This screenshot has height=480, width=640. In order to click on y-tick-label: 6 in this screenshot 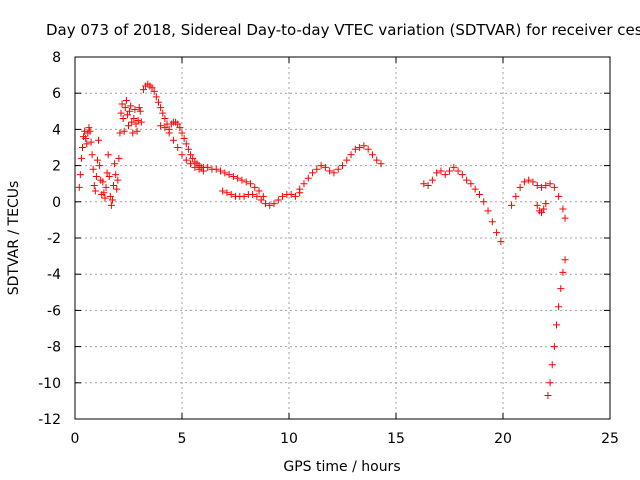, I will do `click(56, 94)`.